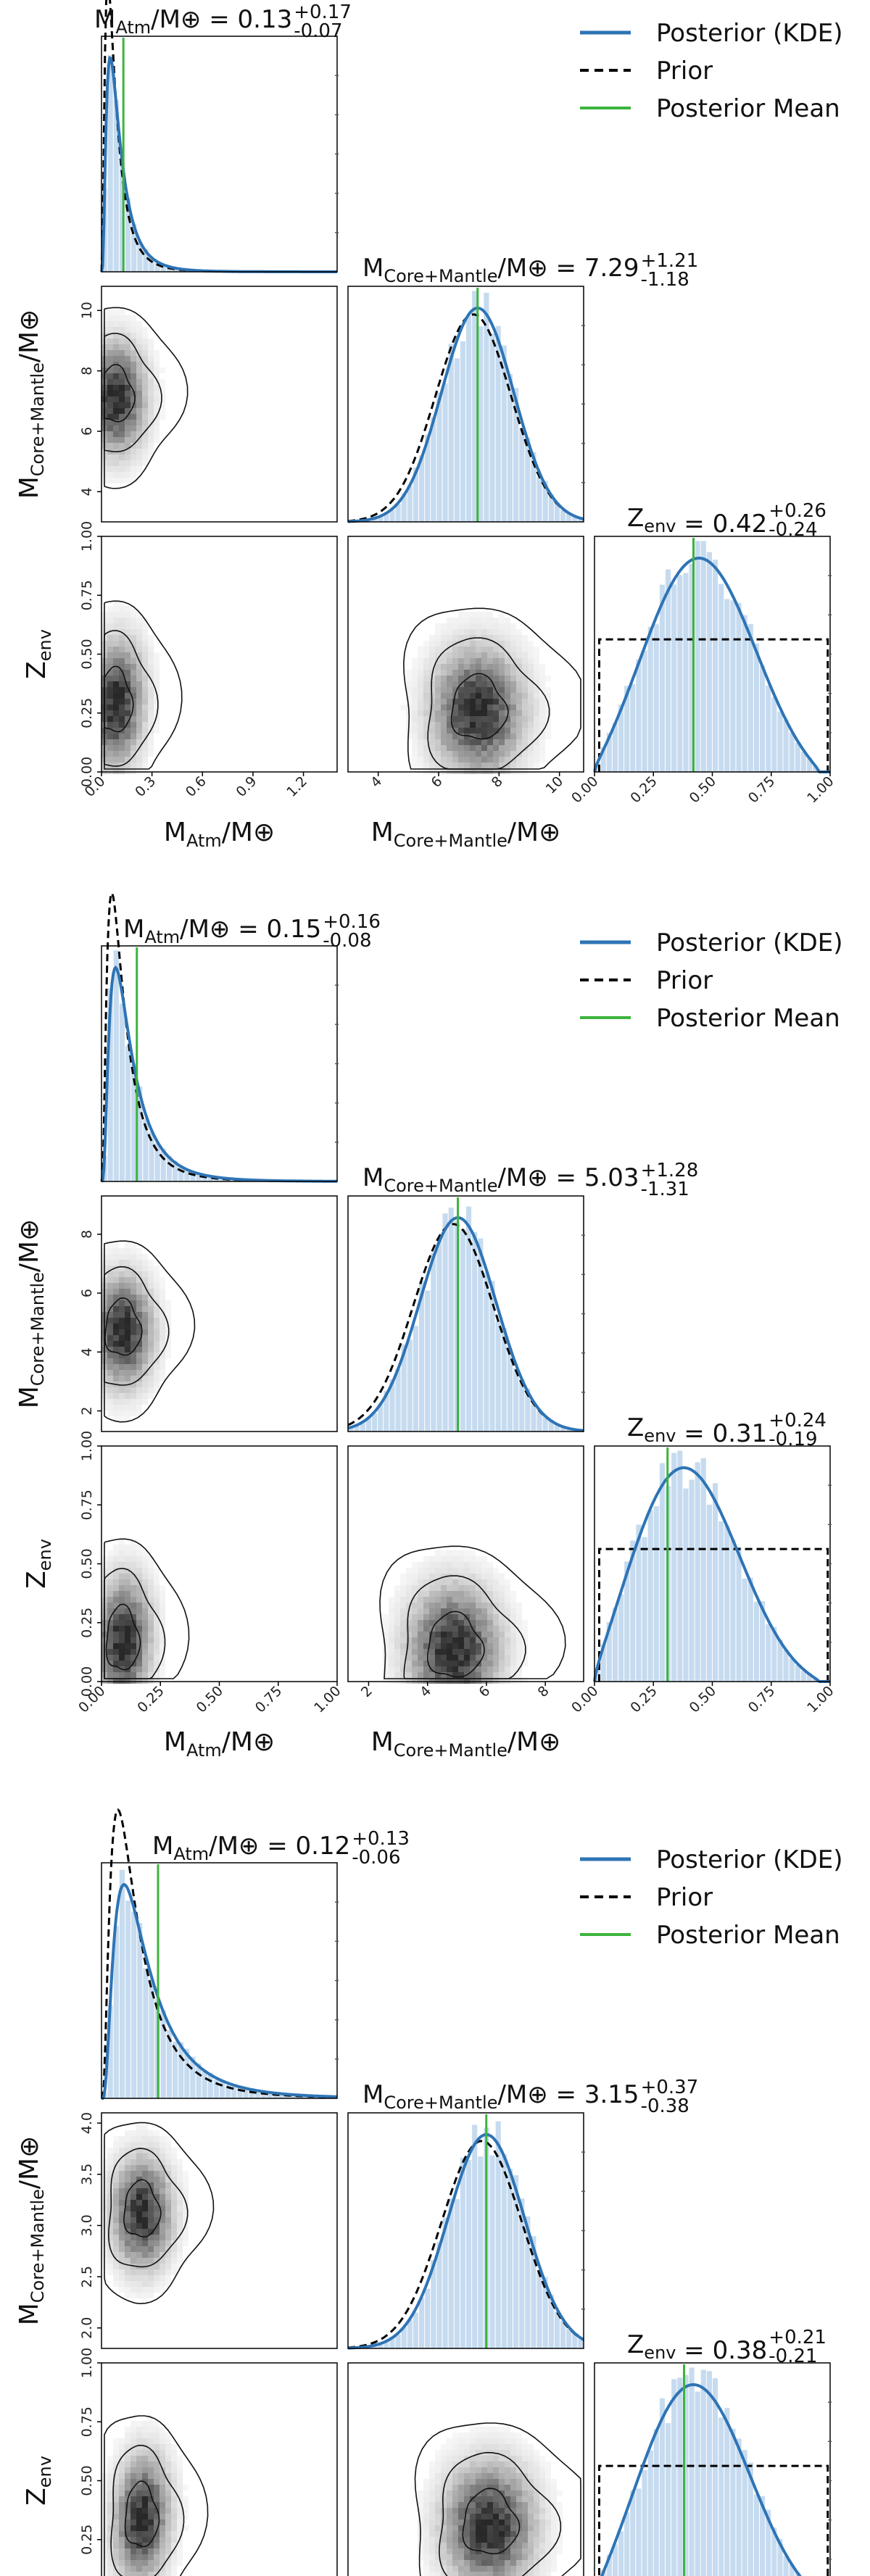  Describe the element at coordinates (522, 2094) in the screenshot. I see `mcore-title-tail: /M⊕` at that location.